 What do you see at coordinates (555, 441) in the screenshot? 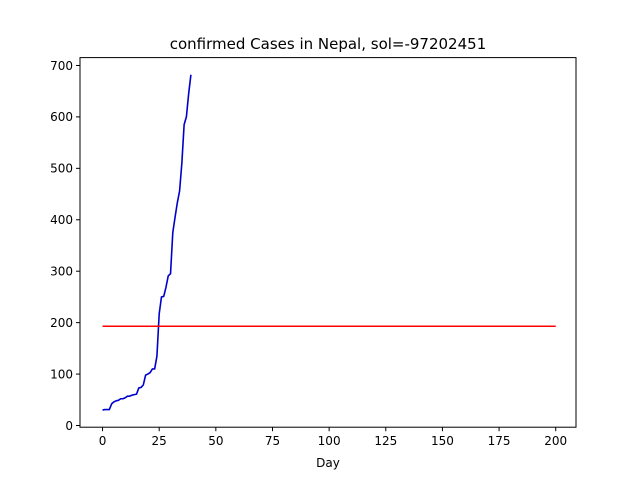
I see `x-tick-label: 200` at bounding box center [555, 441].